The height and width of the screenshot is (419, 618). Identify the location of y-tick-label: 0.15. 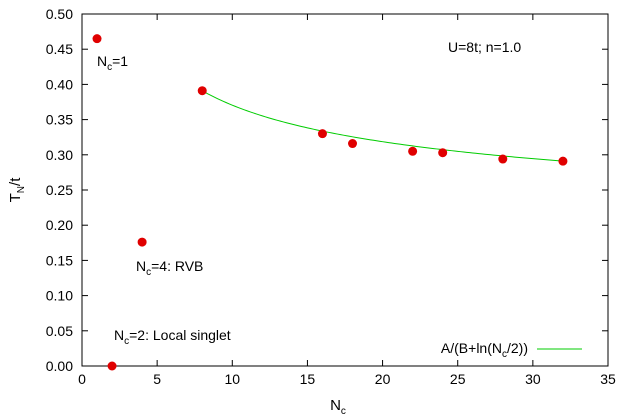
(59, 260).